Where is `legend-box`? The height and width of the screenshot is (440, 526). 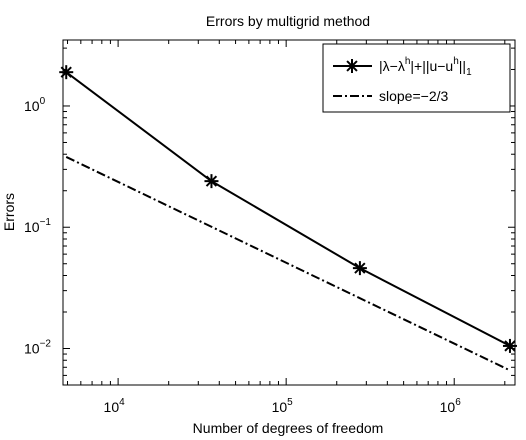 legend-box is located at coordinates (416, 78).